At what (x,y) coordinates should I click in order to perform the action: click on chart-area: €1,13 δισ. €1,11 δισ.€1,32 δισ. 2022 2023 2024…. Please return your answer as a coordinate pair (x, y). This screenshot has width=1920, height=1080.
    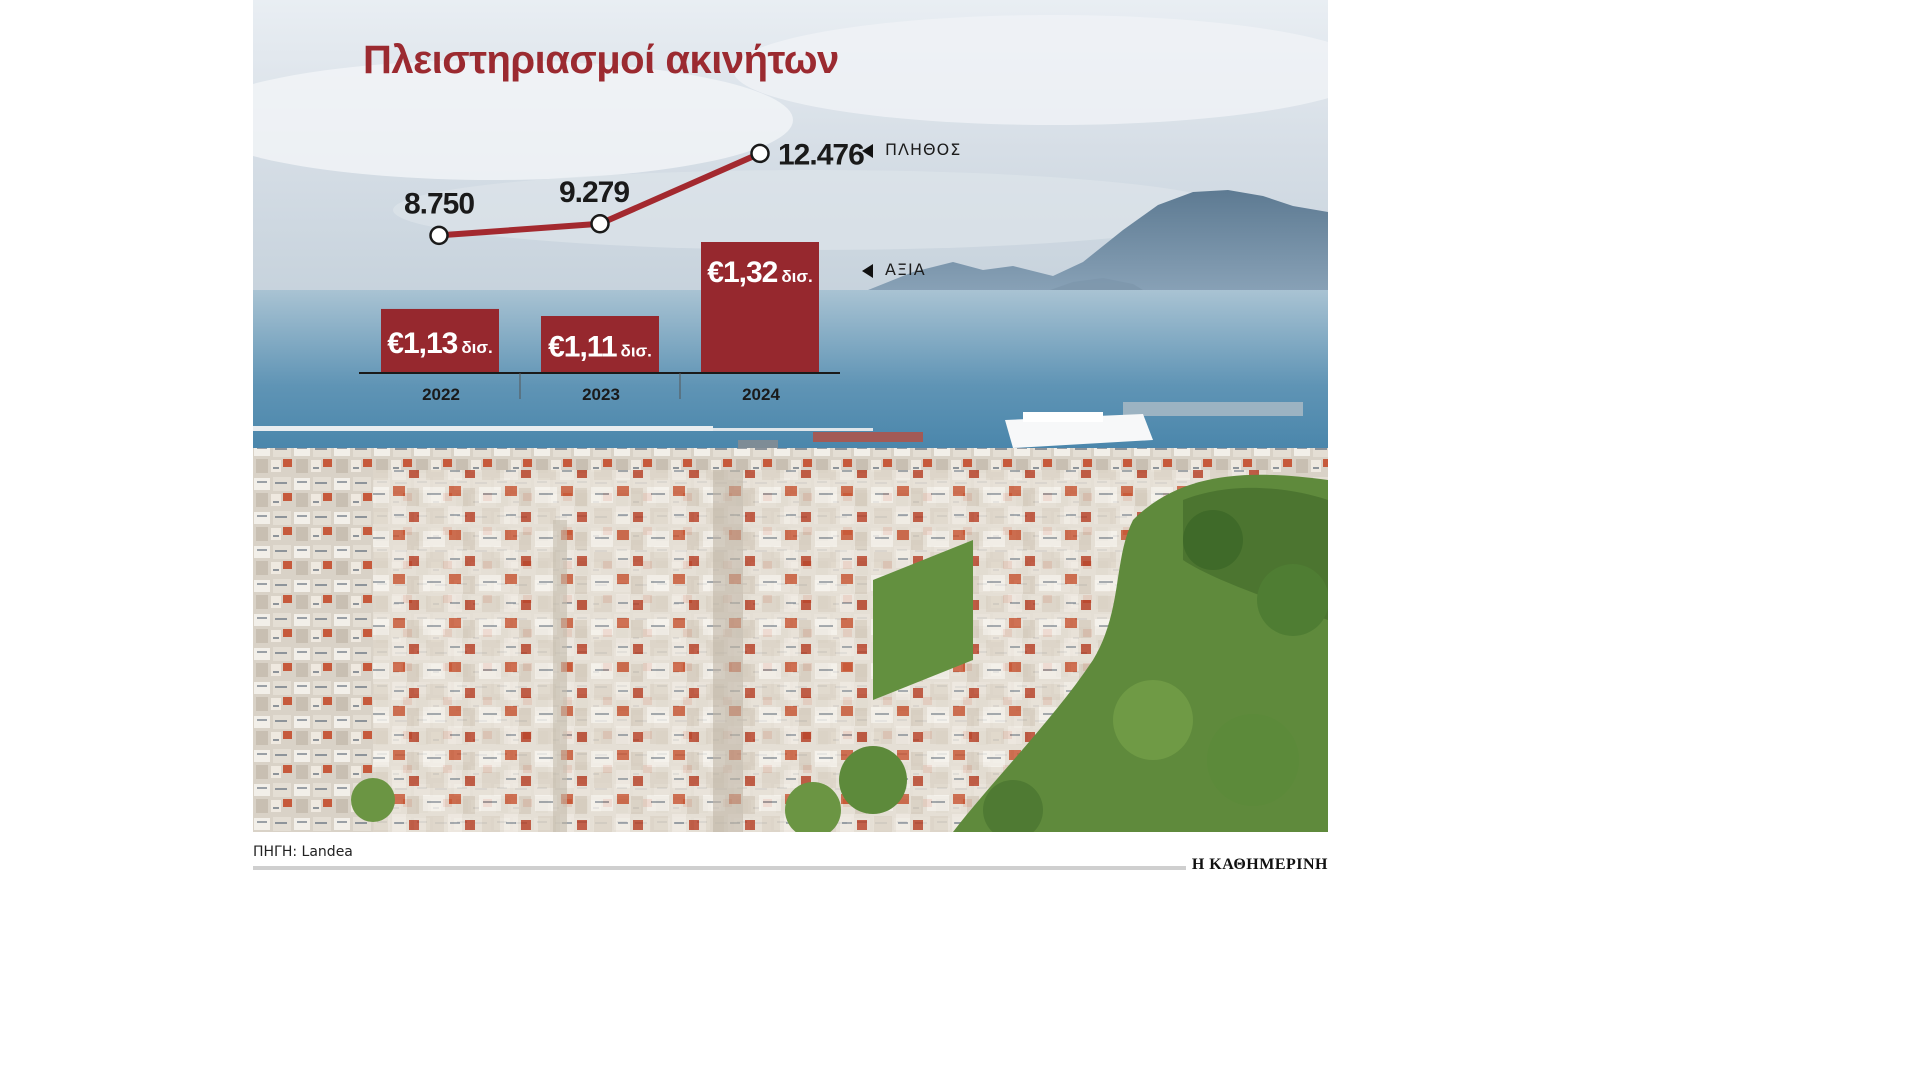
    Looking at the image, I should click on (612, 271).